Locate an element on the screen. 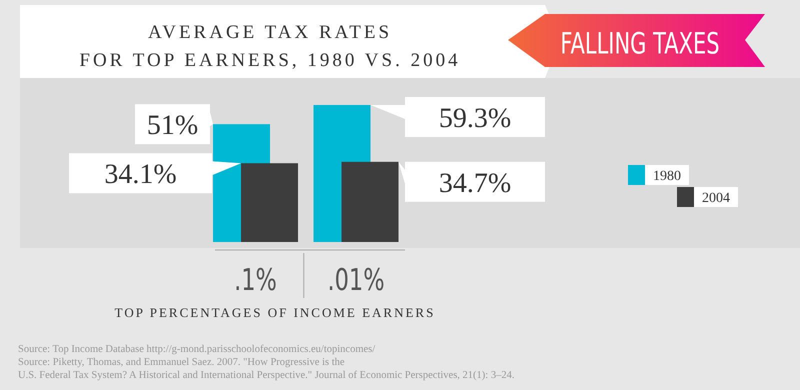 This screenshot has height=390, width=800. source-note: Source: Piketty, Thomas, and Emmanuel Saez. 2007. "How Progressive is the is located at coordinates (181, 362).